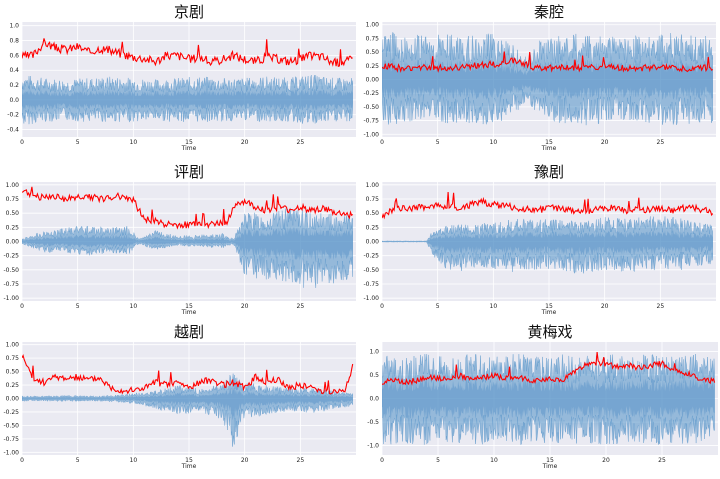  Describe the element at coordinates (188, 332) in the screenshot. I see `subplot-title: 越剧` at that location.